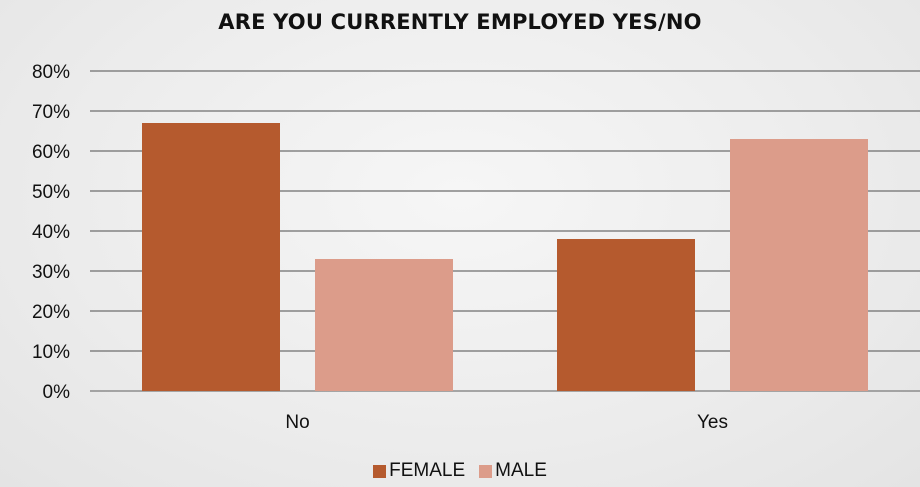 This screenshot has height=487, width=920. I want to click on legend-label-male: MALE, so click(521, 470).